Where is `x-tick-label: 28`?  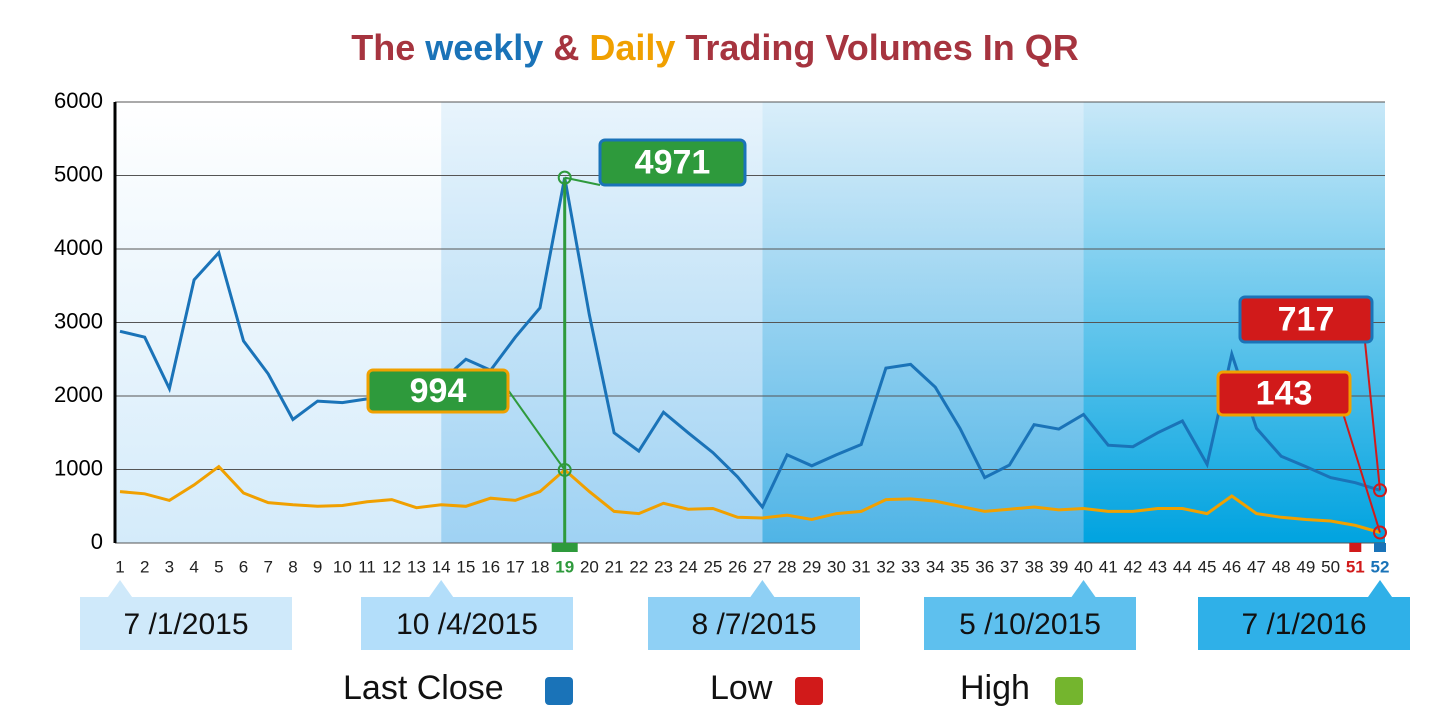 x-tick-label: 28 is located at coordinates (787, 566).